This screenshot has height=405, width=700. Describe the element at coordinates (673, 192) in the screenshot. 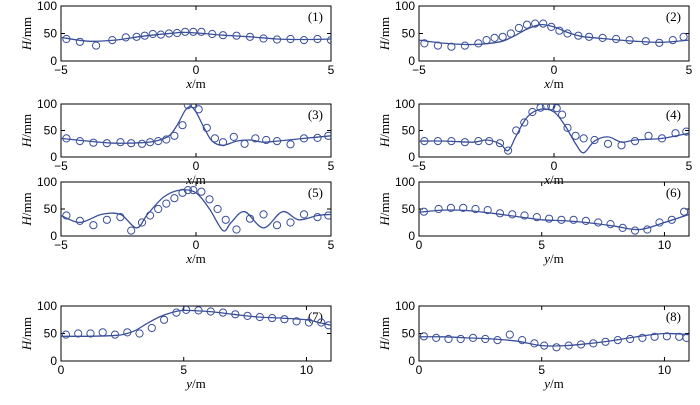

I see `panel-label: (6)` at that location.